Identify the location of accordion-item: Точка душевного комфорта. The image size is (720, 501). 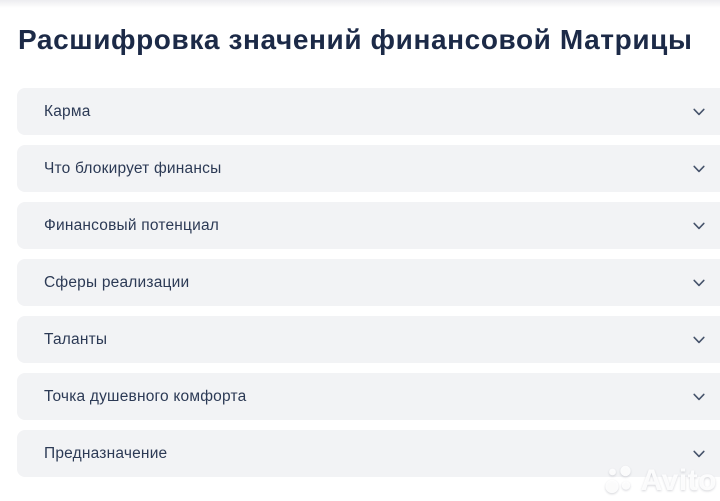
(368, 396).